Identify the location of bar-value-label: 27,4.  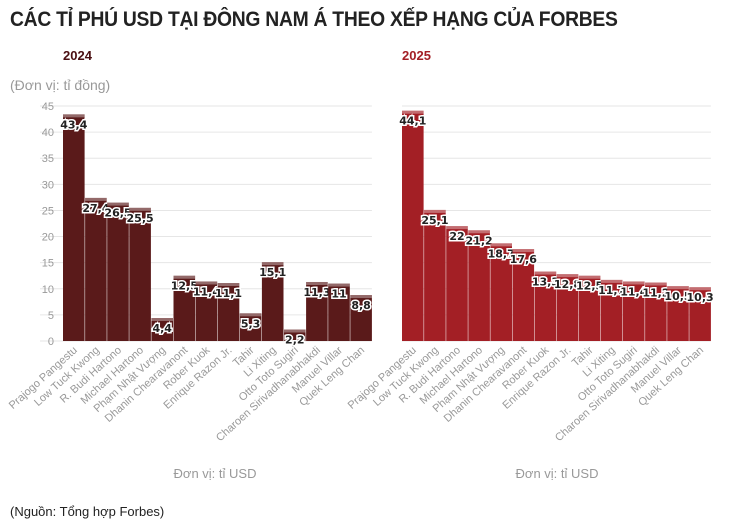
(95, 208).